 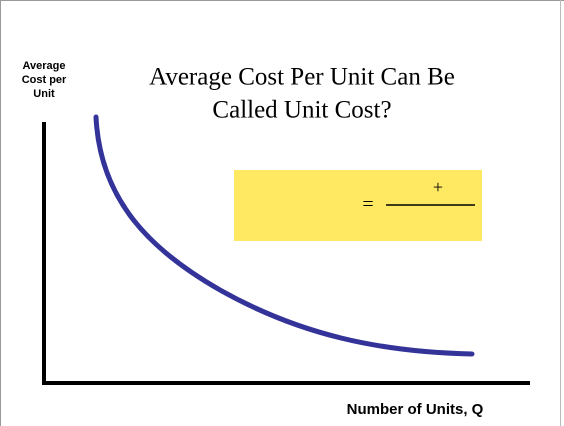 What do you see at coordinates (43, 66) in the screenshot?
I see `y-axis-label: Average` at bounding box center [43, 66].